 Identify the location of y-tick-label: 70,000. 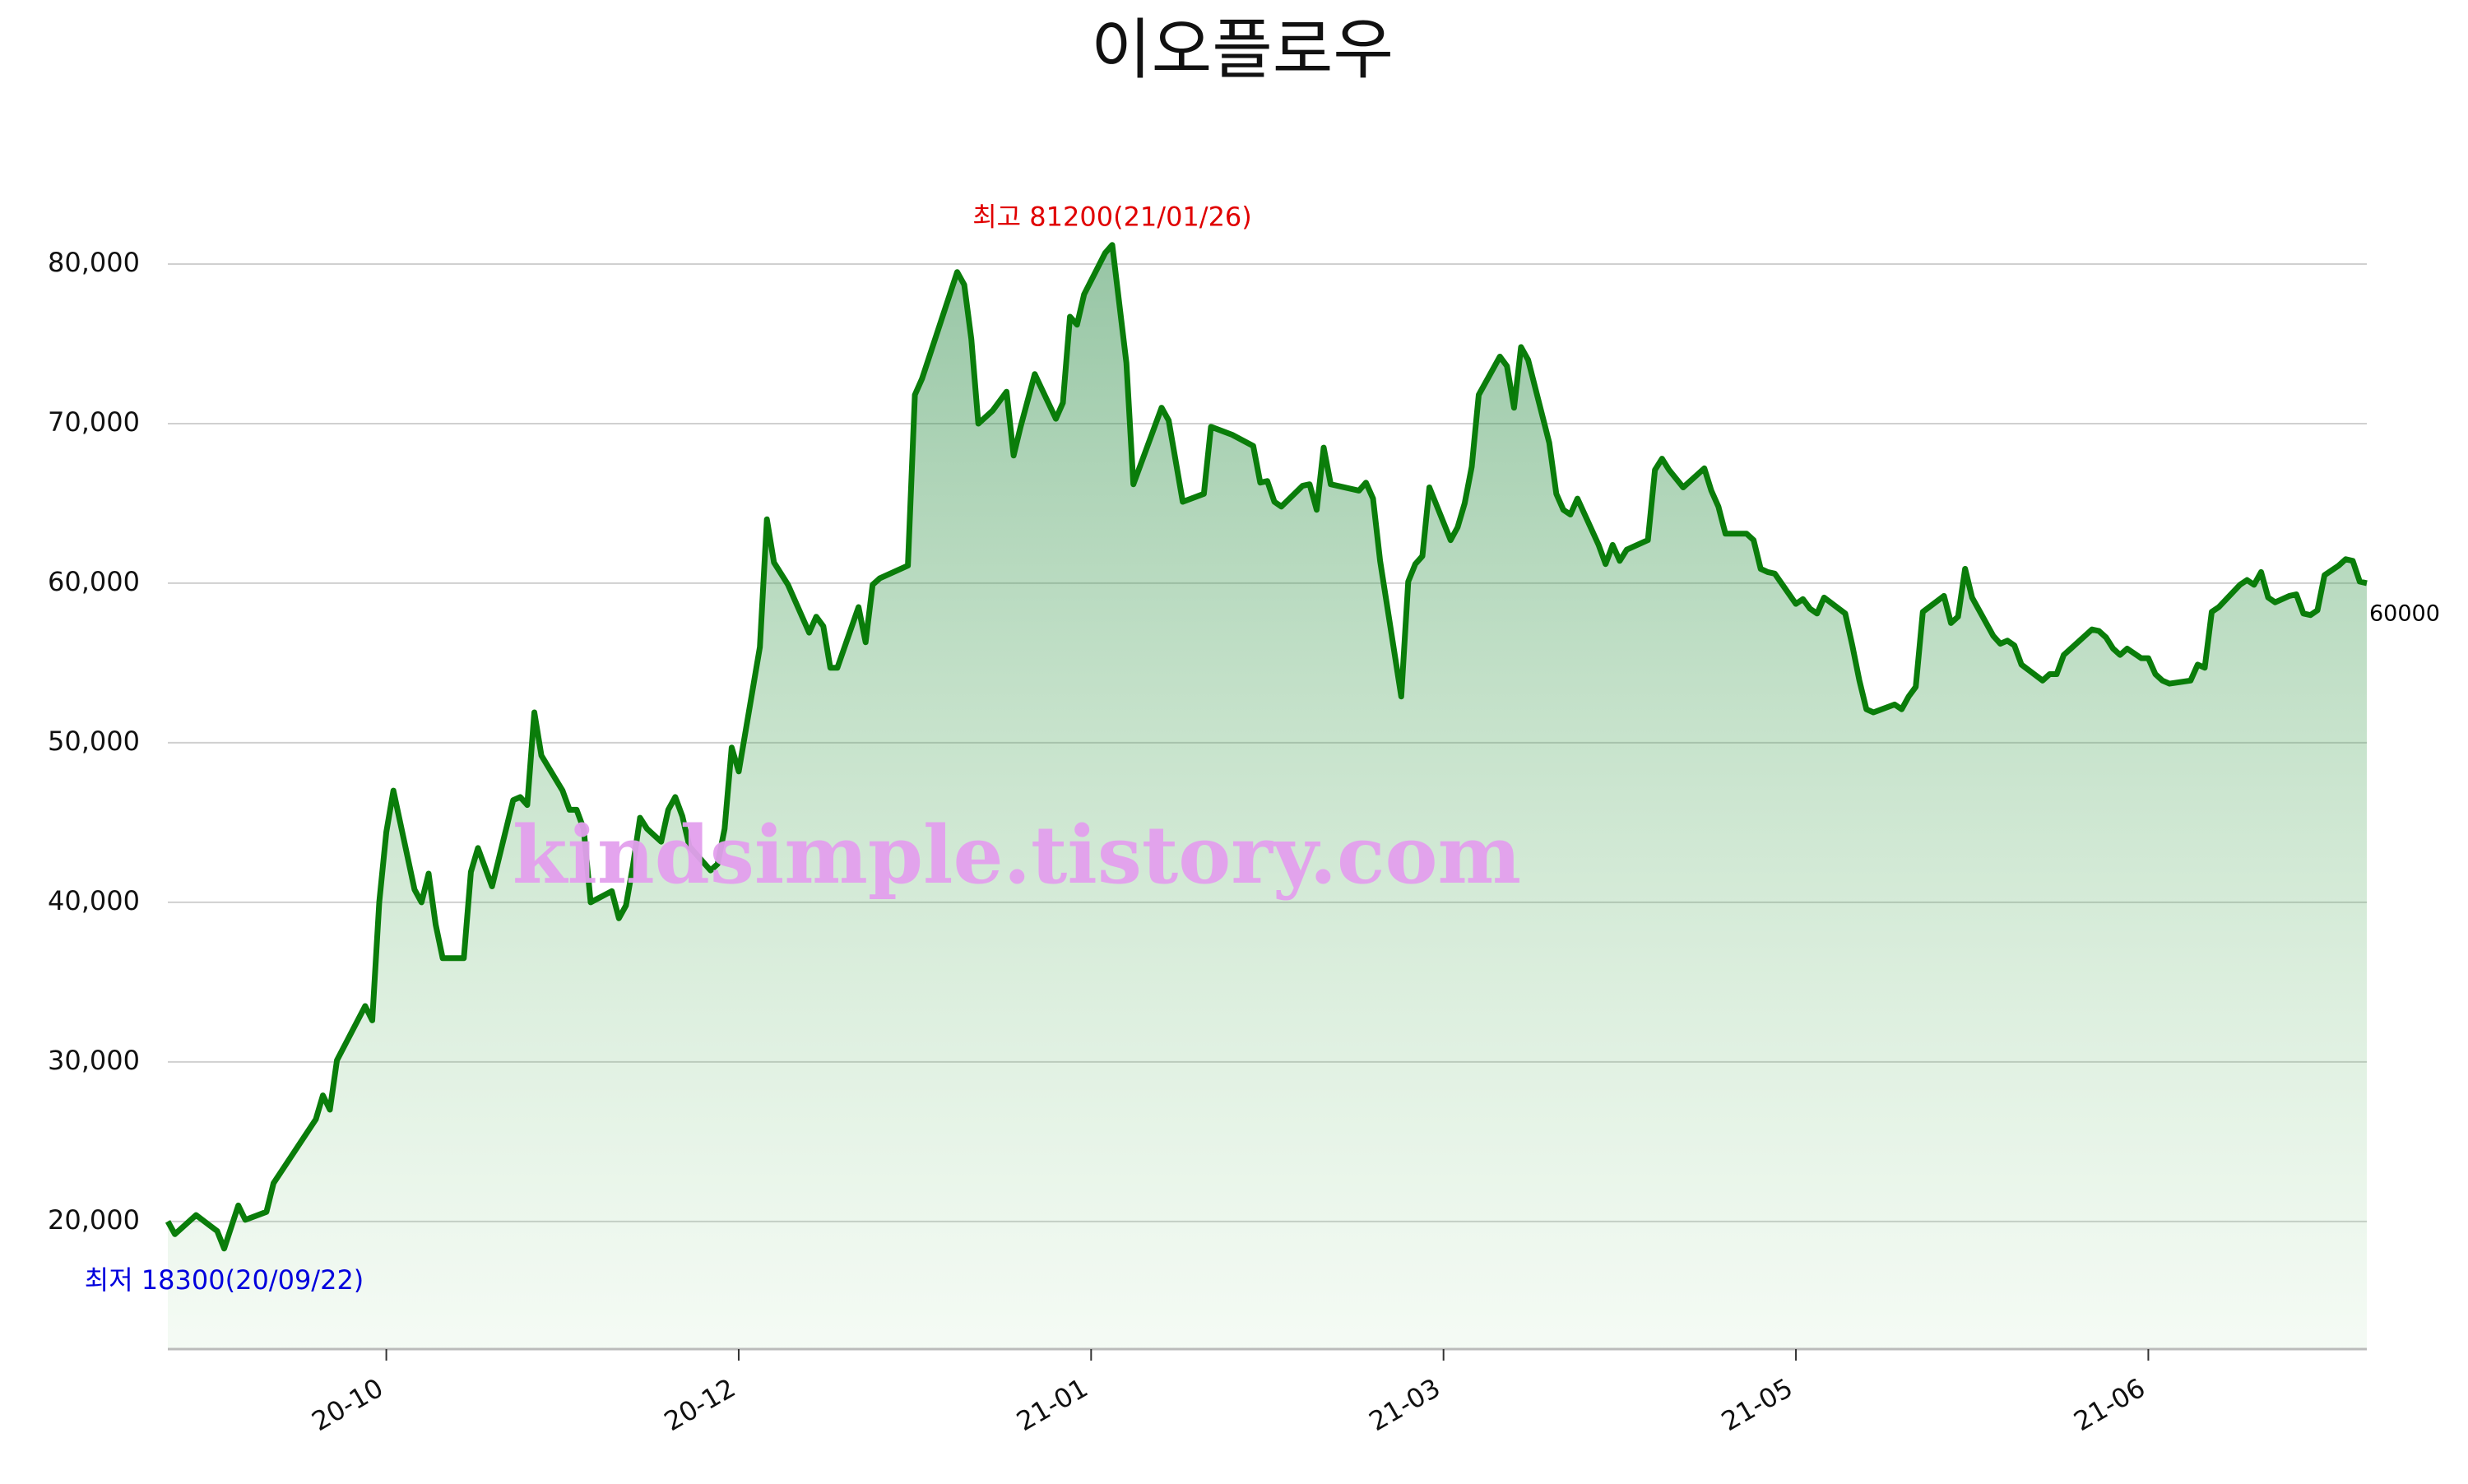
(94, 422).